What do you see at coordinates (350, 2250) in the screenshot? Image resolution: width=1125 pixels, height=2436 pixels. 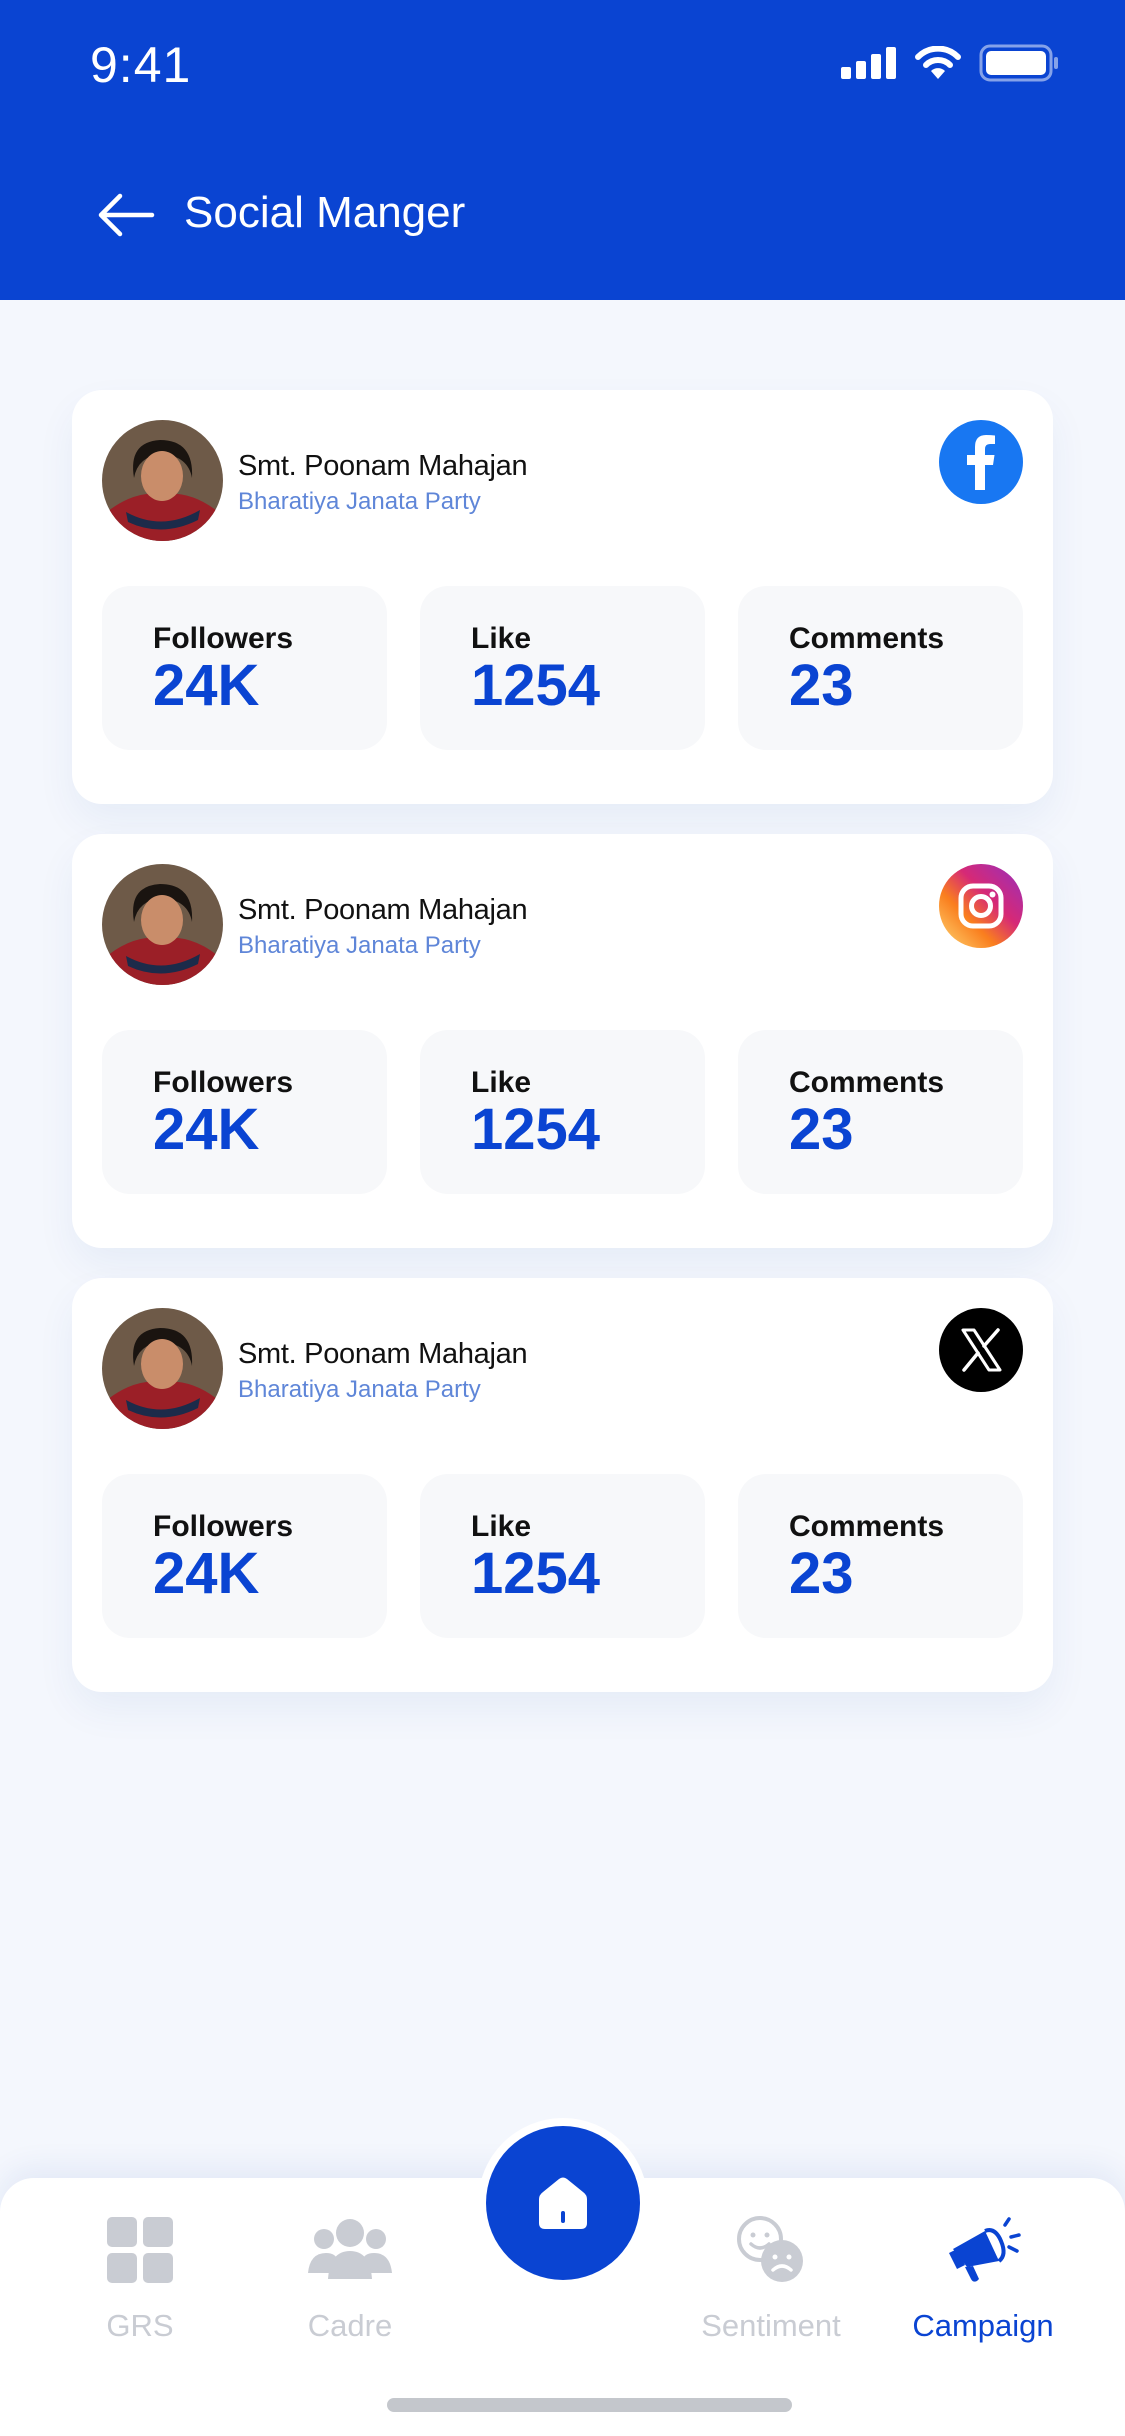 I see `people-icon` at bounding box center [350, 2250].